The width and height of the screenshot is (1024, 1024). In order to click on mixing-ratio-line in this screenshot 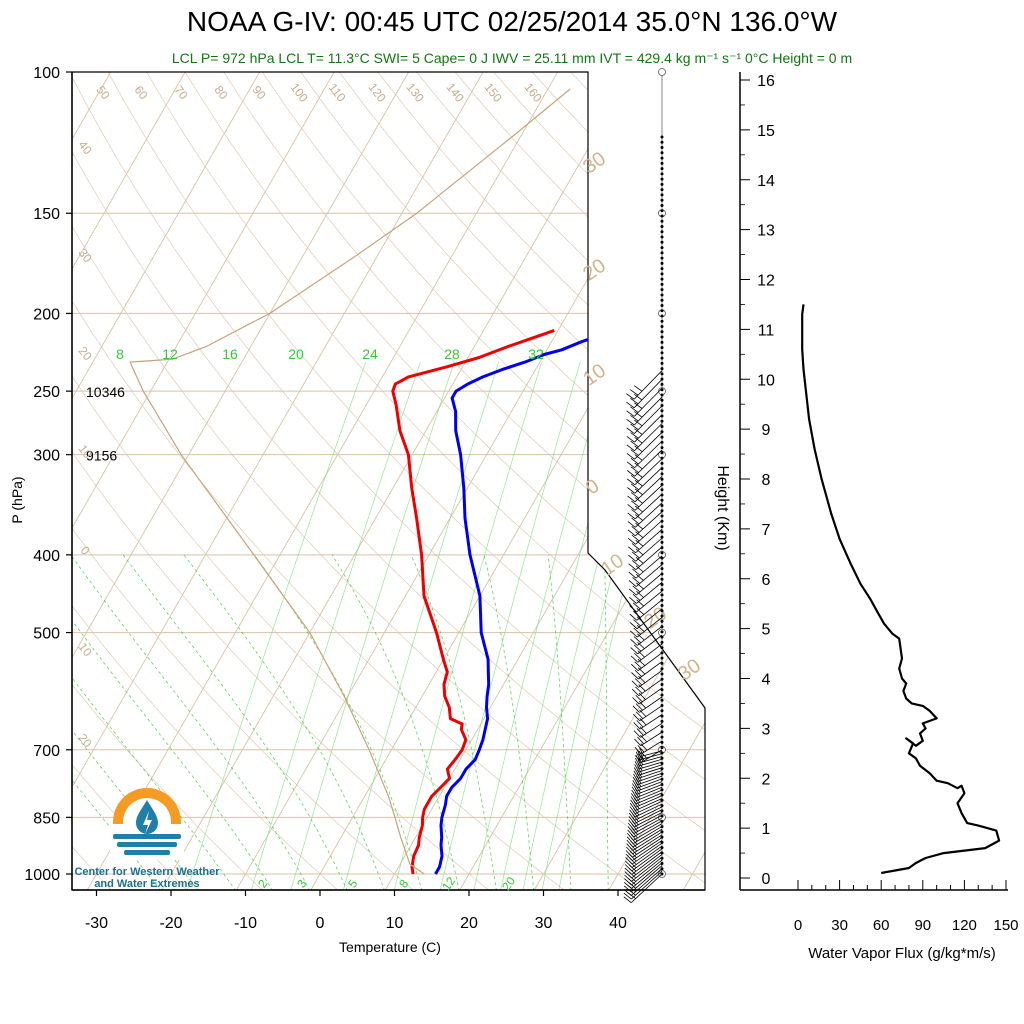, I will do `click(335, 625)`.